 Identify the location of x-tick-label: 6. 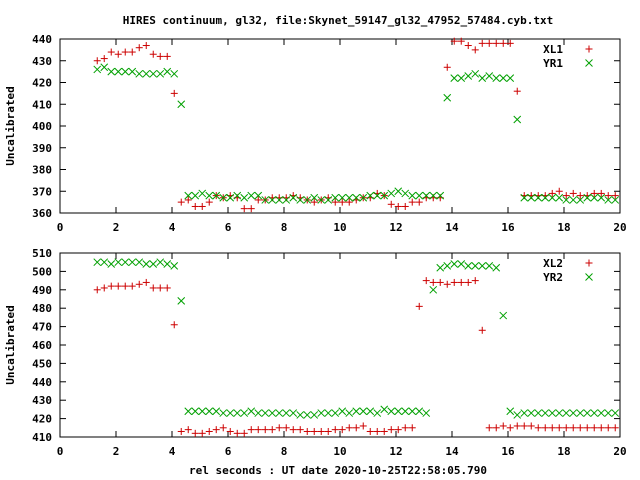
(228, 227).